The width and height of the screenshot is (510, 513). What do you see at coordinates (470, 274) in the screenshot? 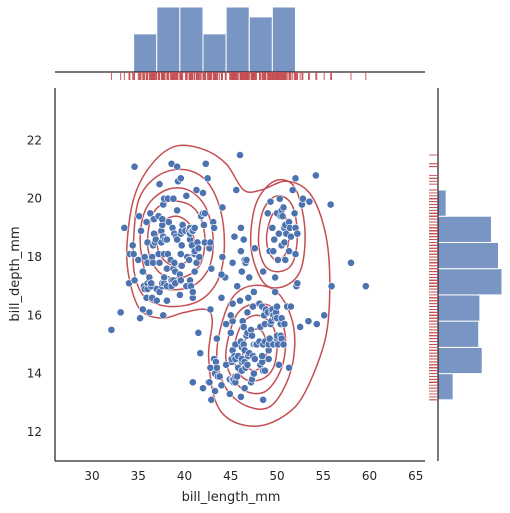
I see `marginal-y-histogram` at bounding box center [470, 274].